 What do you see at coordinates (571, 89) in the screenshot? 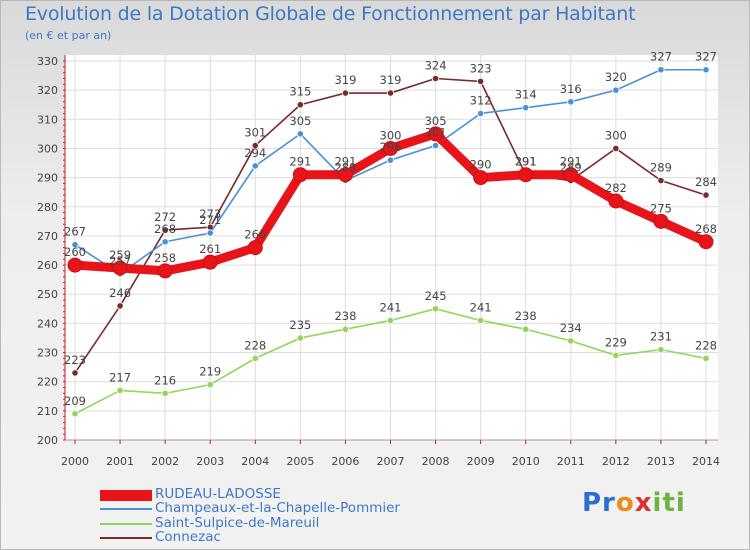
I see `data-label: 316` at bounding box center [571, 89].